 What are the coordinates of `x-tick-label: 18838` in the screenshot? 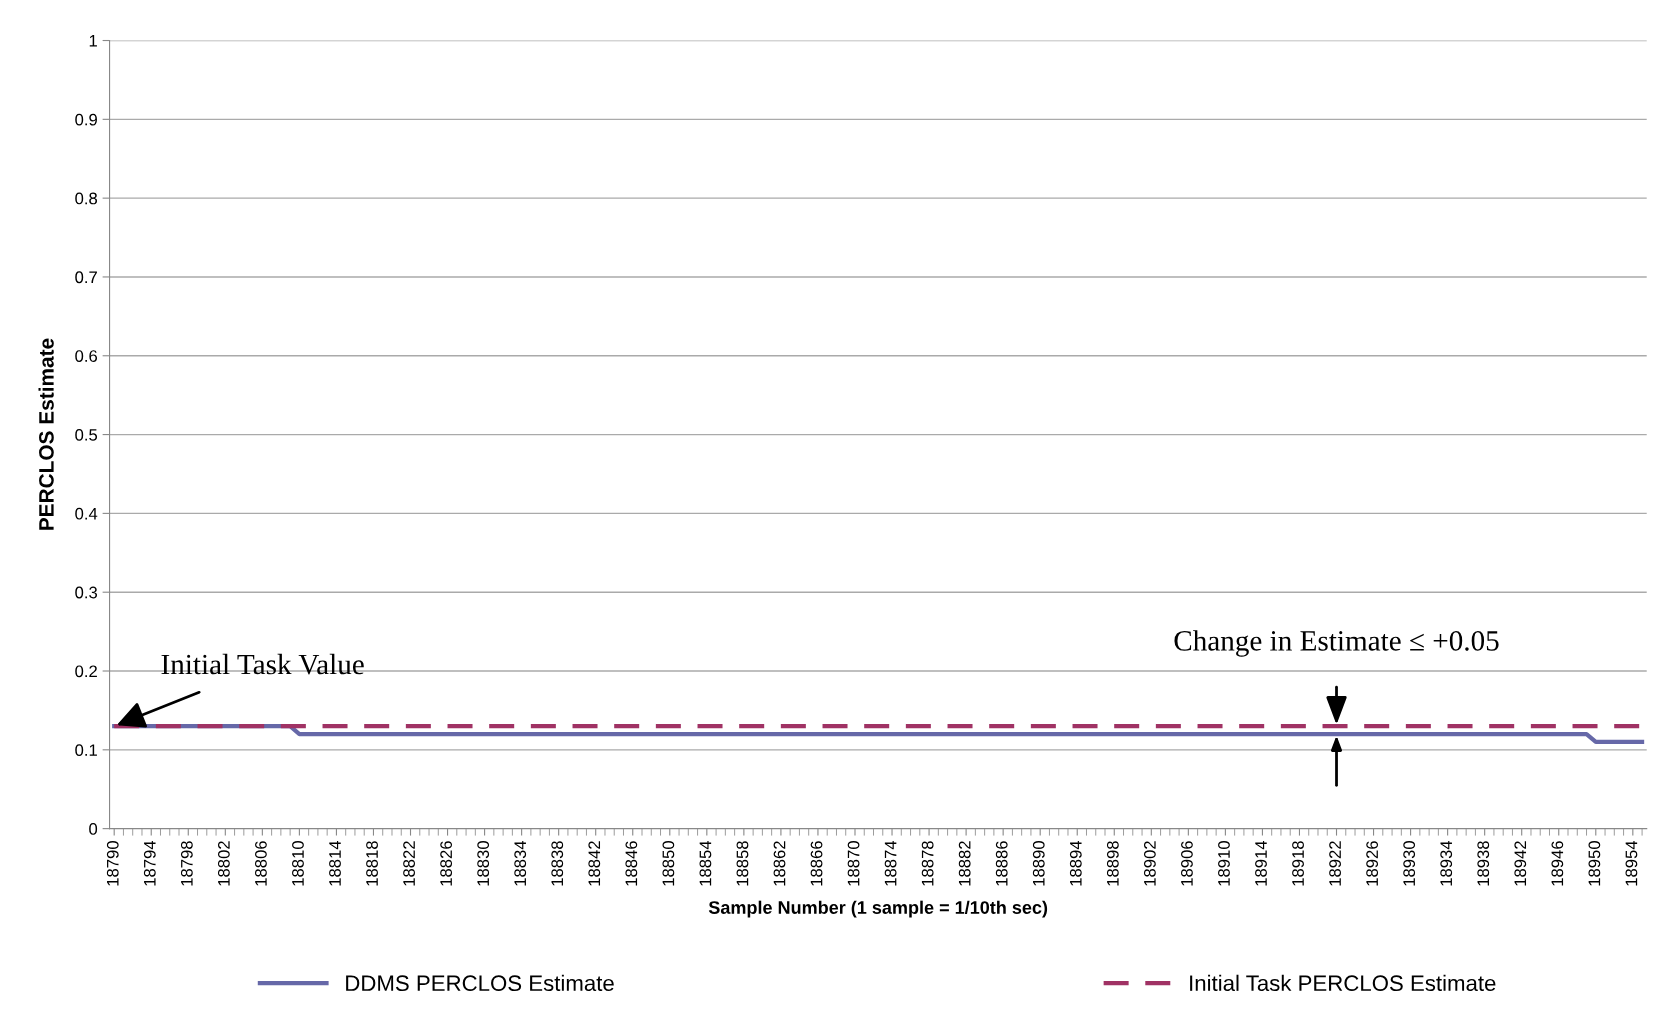 It's located at (557, 863).